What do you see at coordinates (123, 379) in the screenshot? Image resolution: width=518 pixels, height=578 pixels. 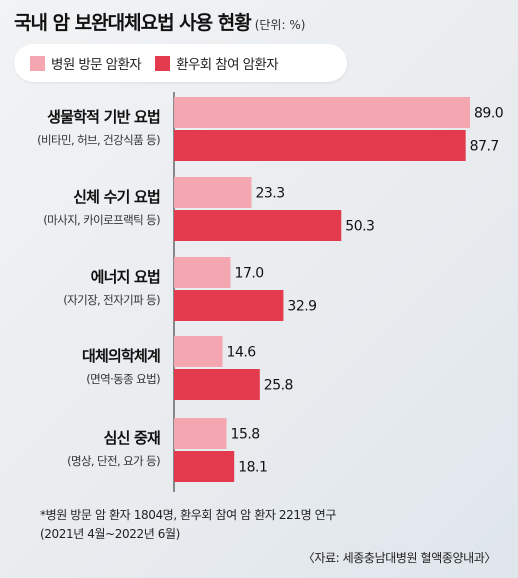 I see `category-sublabel: (면역·동종 요법)` at bounding box center [123, 379].